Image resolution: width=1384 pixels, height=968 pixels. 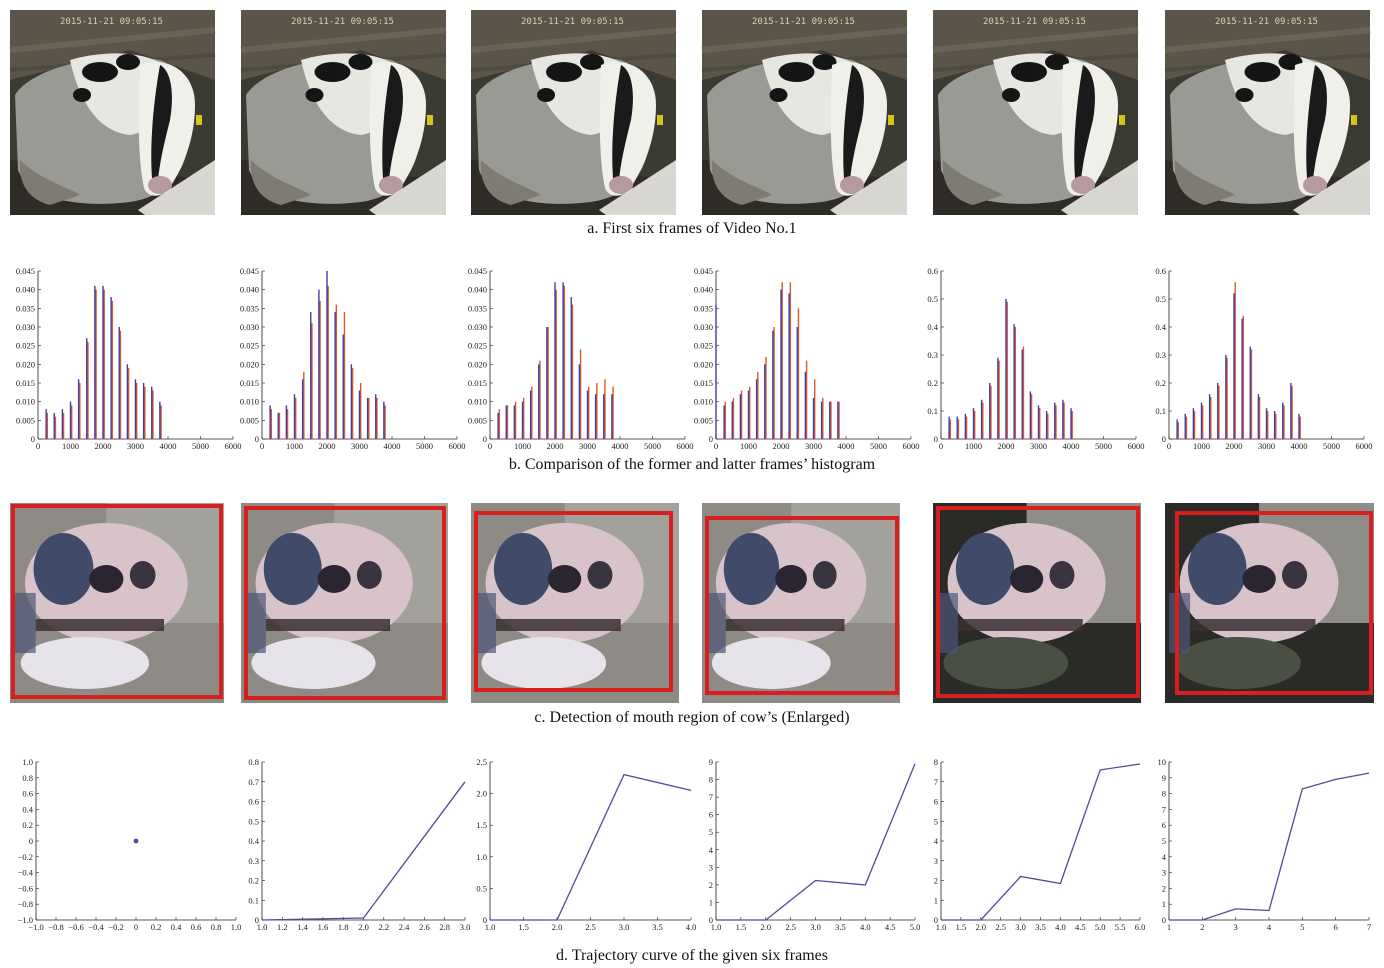 I want to click on x-tick-label: 1.4, so click(x=302, y=927).